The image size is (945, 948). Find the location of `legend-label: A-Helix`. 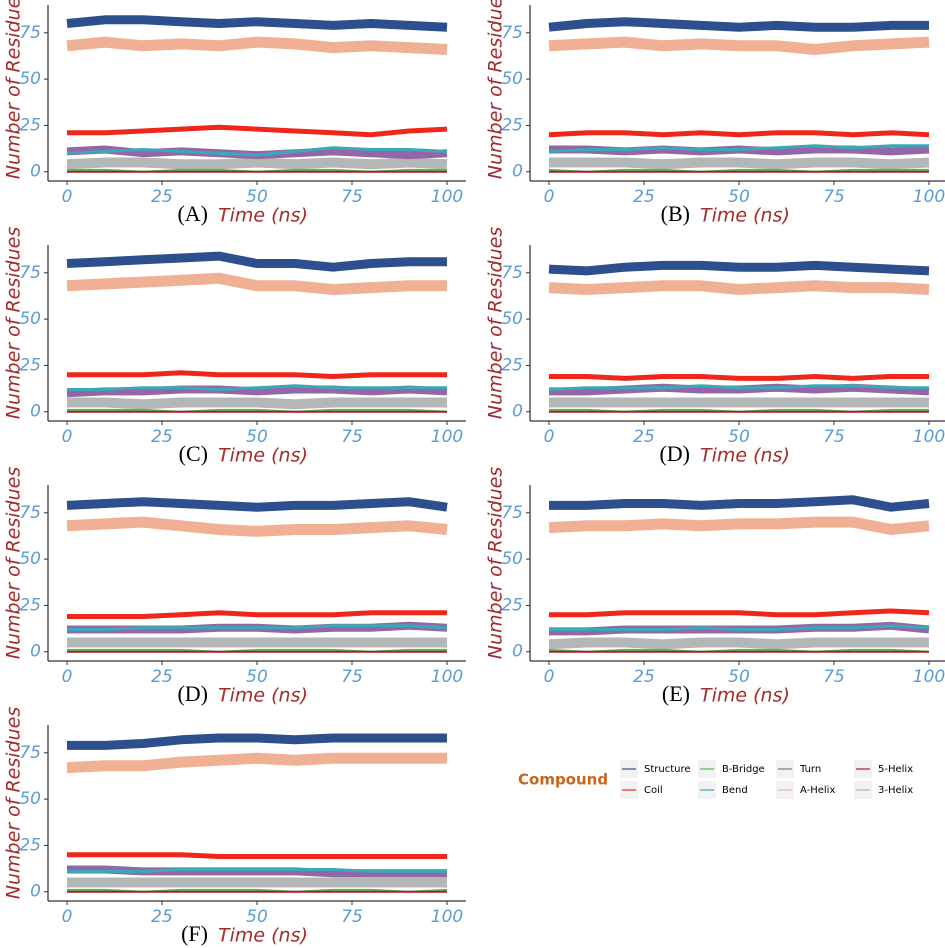

legend-label: A-Helix is located at coordinates (817, 790).